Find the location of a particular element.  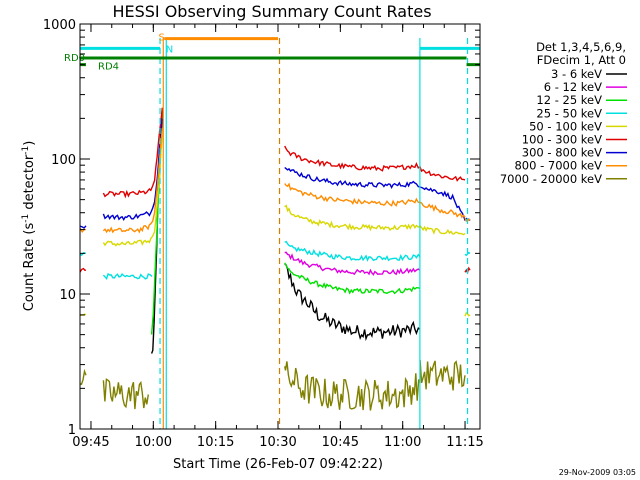

x-tick-label-5: 11:00 is located at coordinates (402, 442).